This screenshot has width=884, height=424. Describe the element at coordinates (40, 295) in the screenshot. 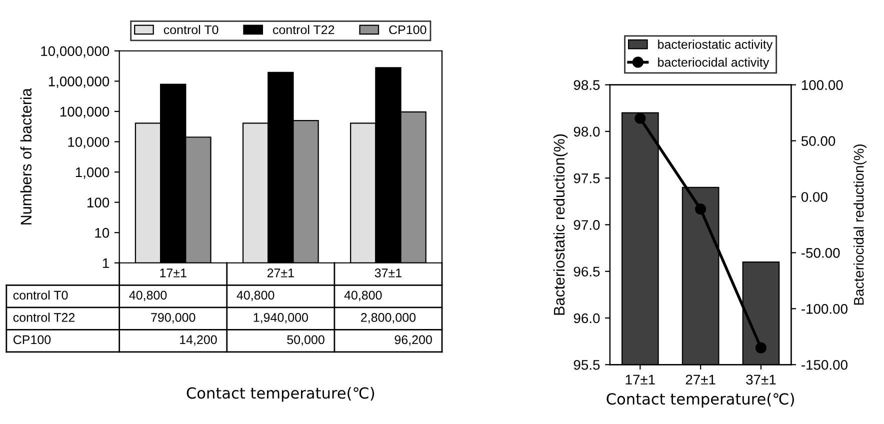

I see `text: control T0` at that location.